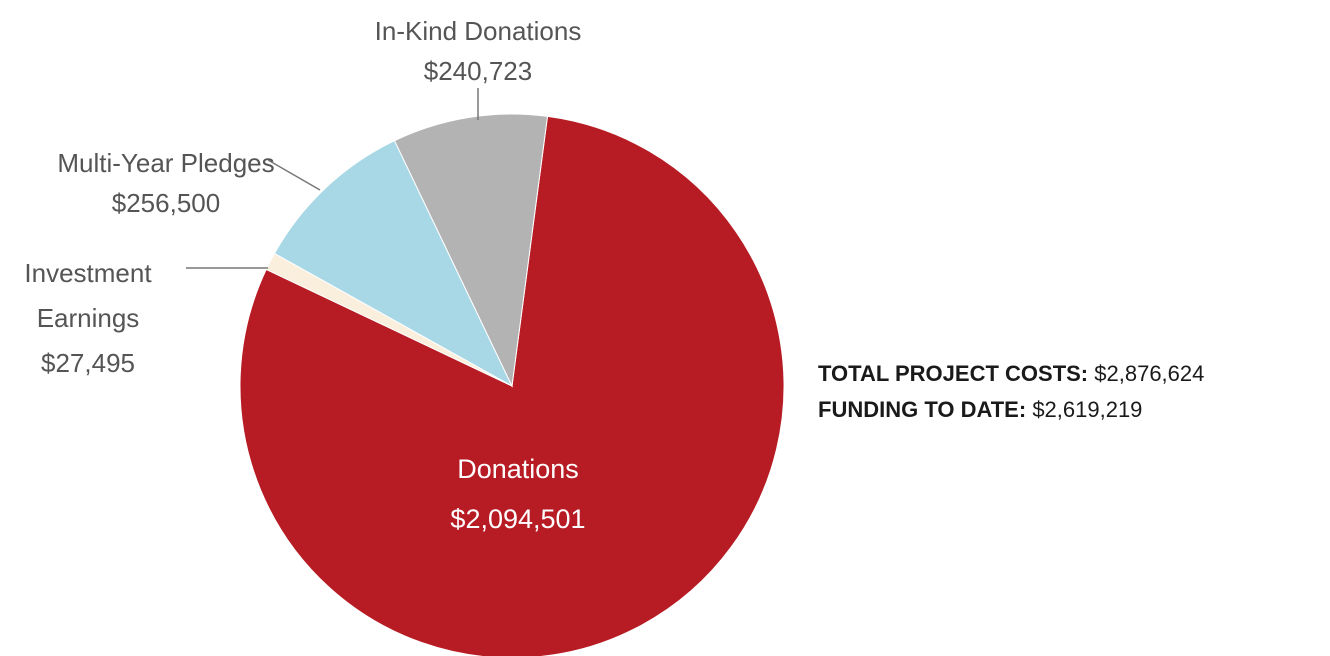 The width and height of the screenshot is (1330, 656). Describe the element at coordinates (517, 519) in the screenshot. I see `label-donations-value: $2,094,501` at that location.